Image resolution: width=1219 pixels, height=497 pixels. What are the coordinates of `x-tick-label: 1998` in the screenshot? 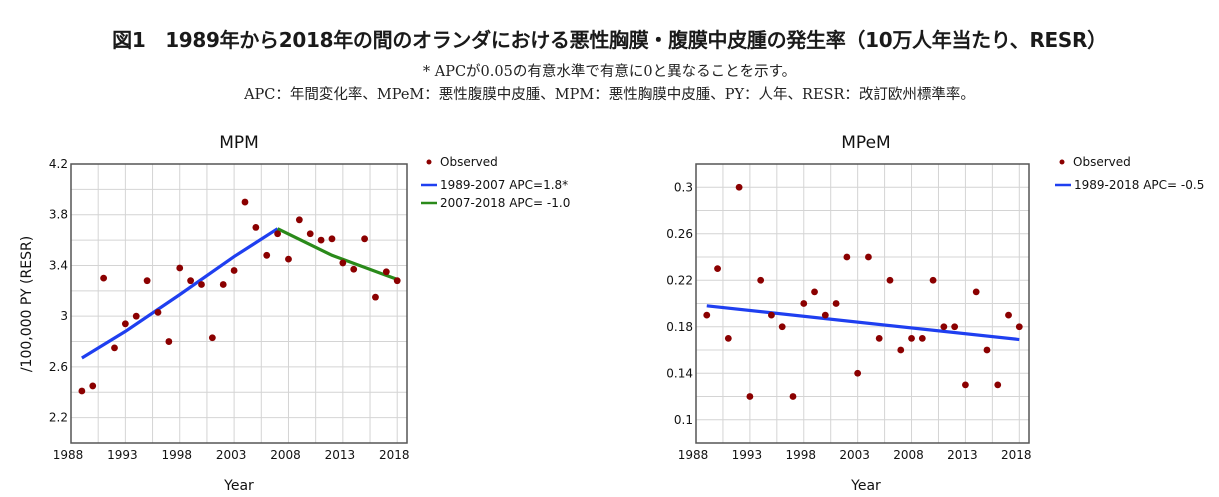 It's located at (176, 455).